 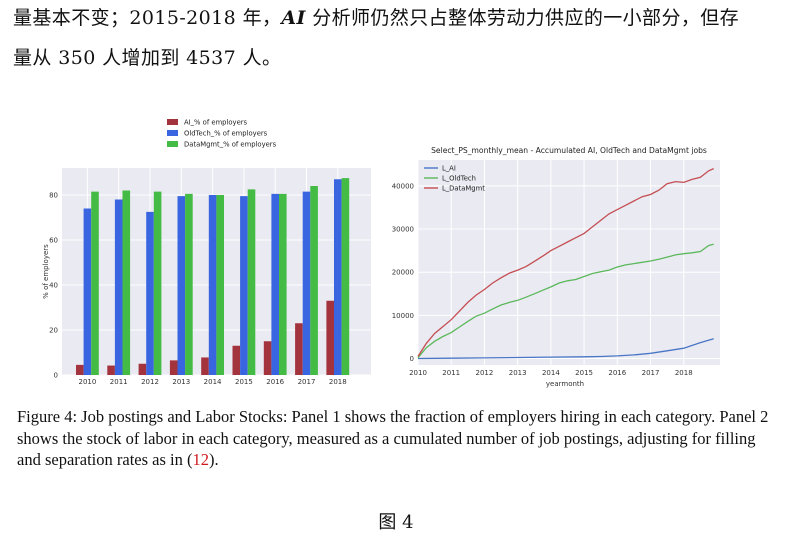 I want to click on bar-datamgmt-2017, so click(x=314, y=280).